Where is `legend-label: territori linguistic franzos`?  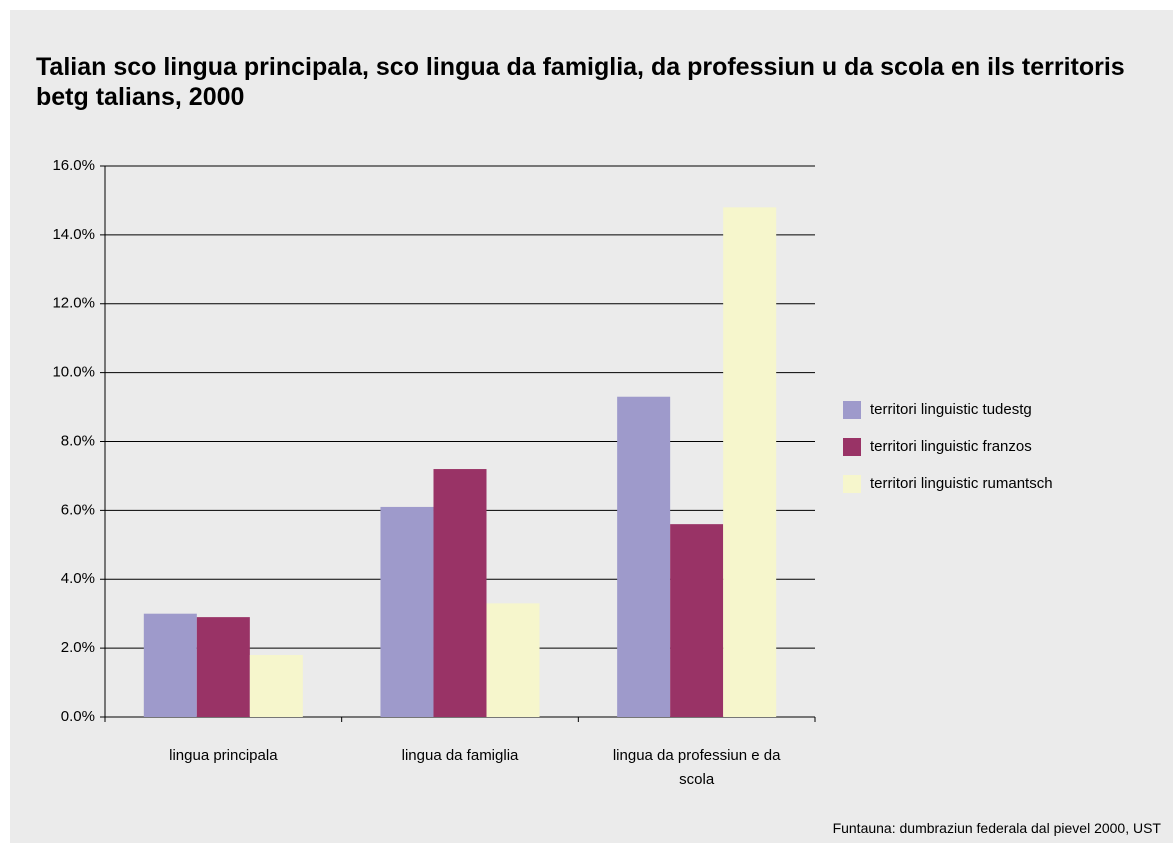
legend-label: territori linguistic franzos is located at coordinates (951, 446).